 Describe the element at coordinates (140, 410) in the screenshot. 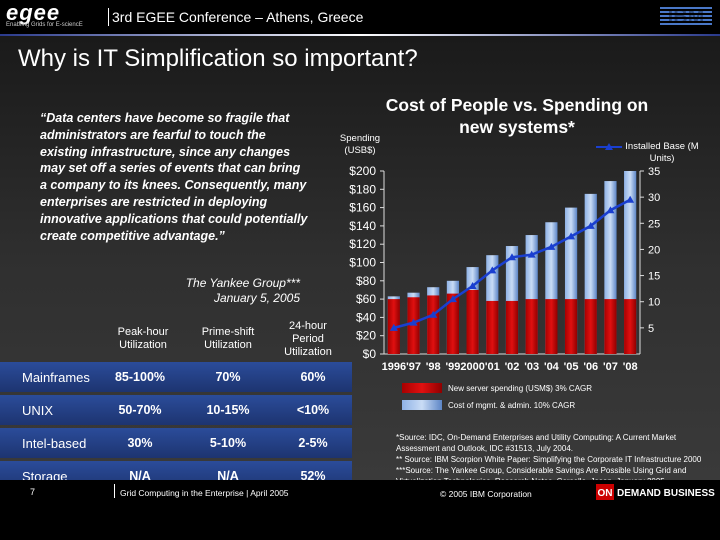

I see `table-cell: 50-70%` at that location.